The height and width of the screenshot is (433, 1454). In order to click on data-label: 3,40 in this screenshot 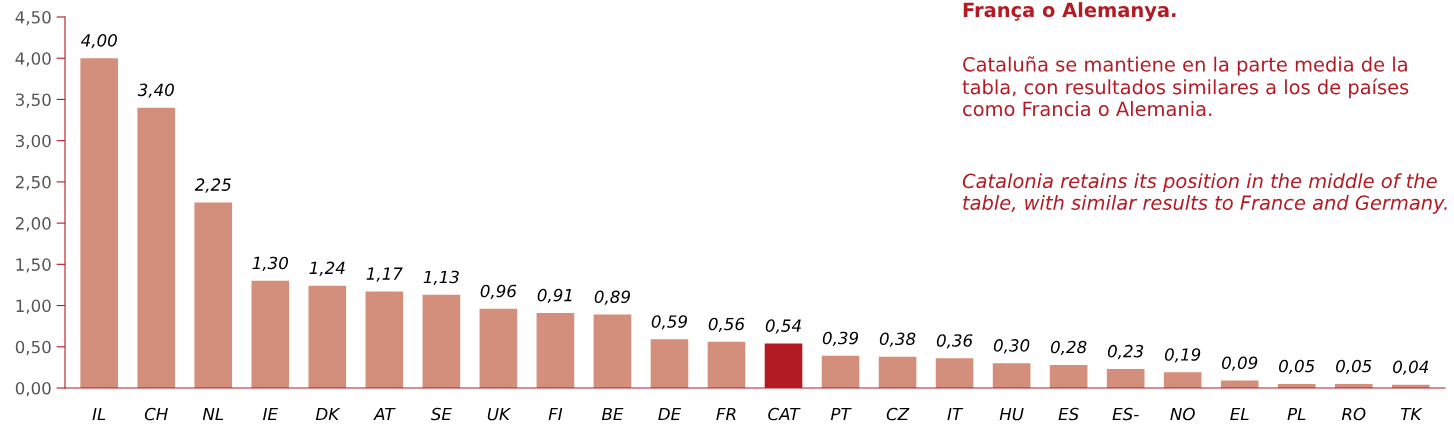, I will do `click(155, 90)`.